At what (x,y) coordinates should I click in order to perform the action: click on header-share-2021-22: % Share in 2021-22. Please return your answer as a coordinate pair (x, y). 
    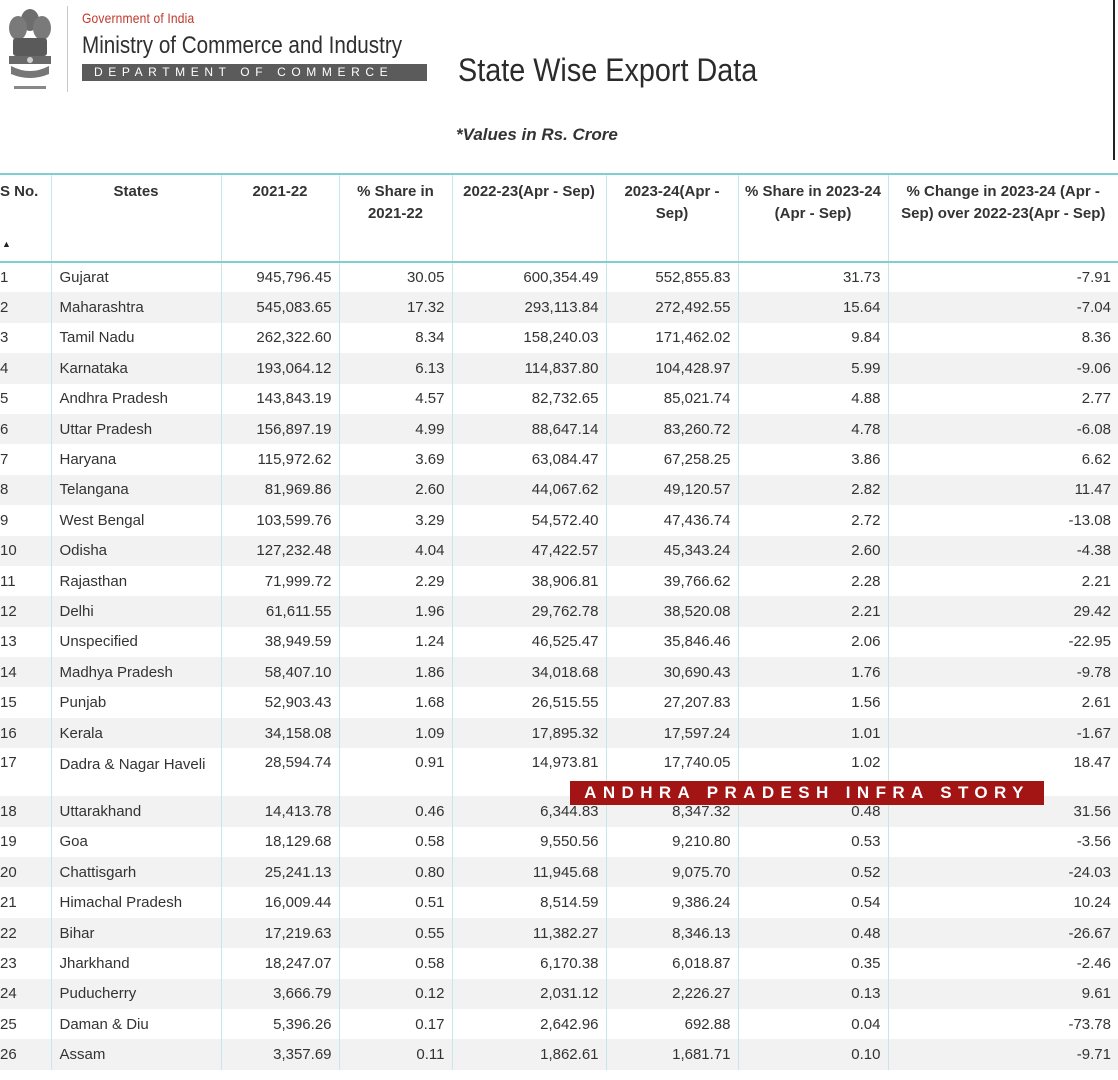
    Looking at the image, I should click on (395, 218).